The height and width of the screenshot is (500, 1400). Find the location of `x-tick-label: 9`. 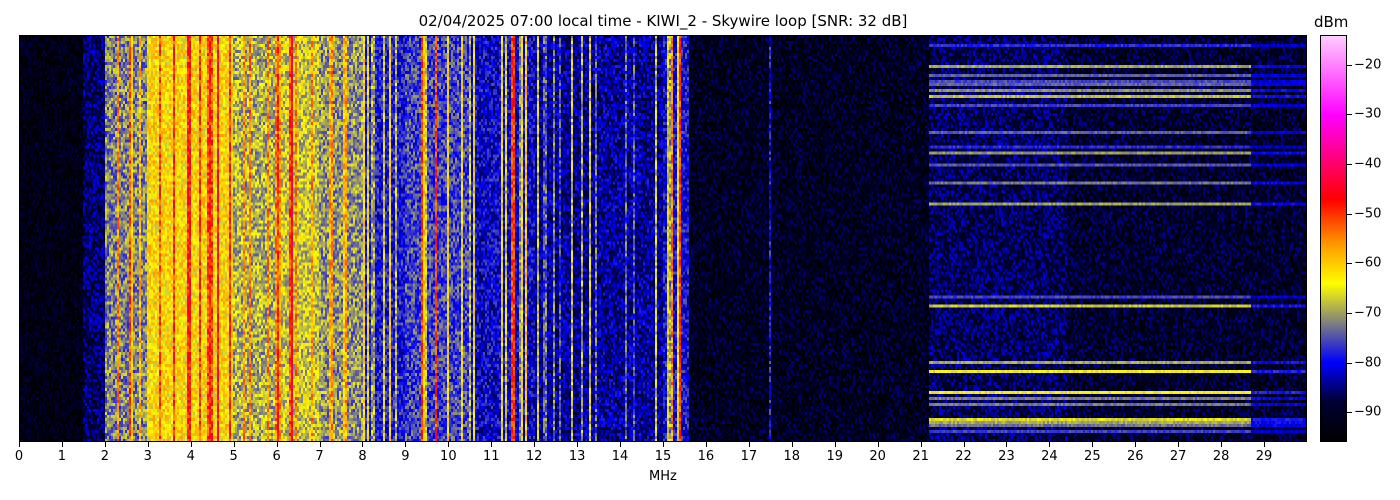

x-tick-label: 9 is located at coordinates (405, 456).